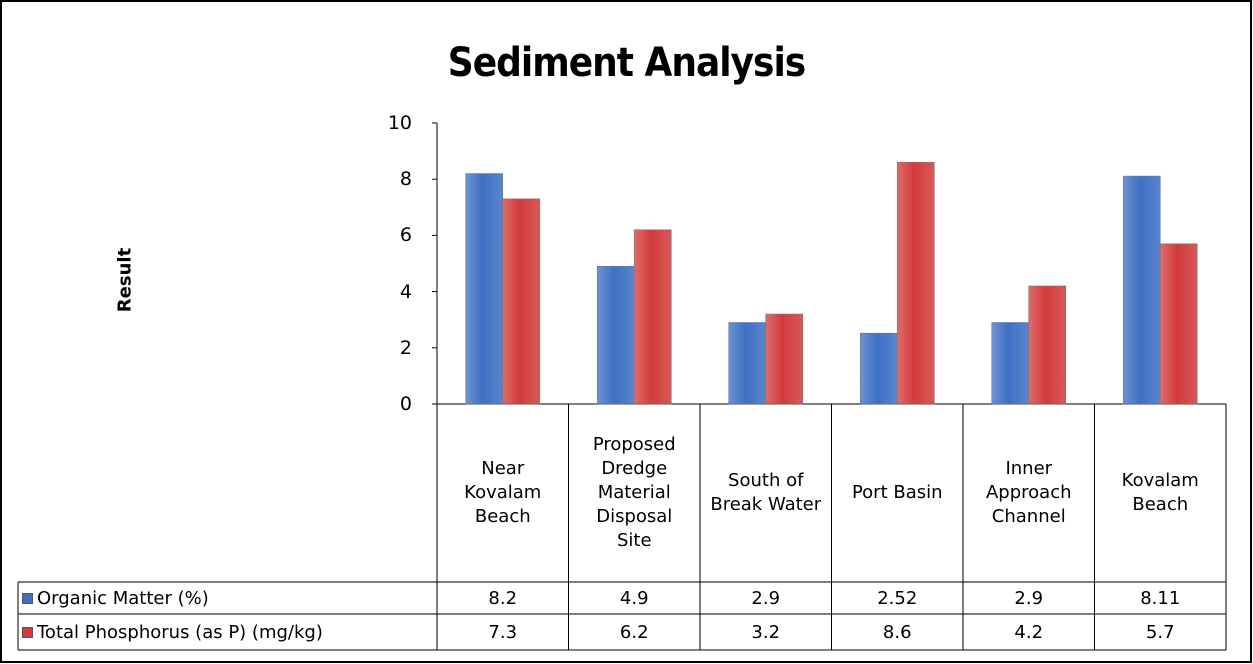 The image size is (1253, 664). Describe the element at coordinates (897, 598) in the screenshot. I see `table-value: 2.52` at that location.